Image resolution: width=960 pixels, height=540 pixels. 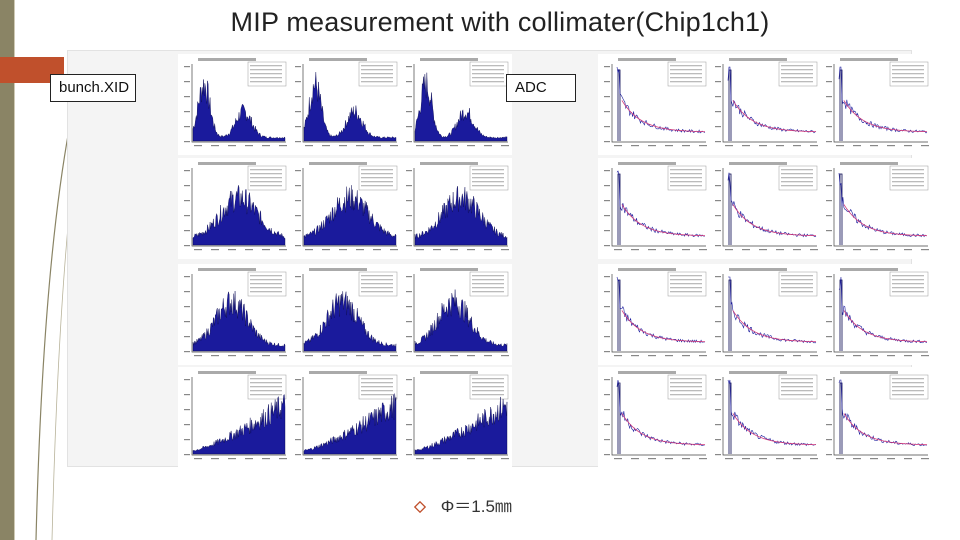 What do you see at coordinates (350, 215) in the screenshot?
I see `histogram-fill` at bounding box center [350, 215].